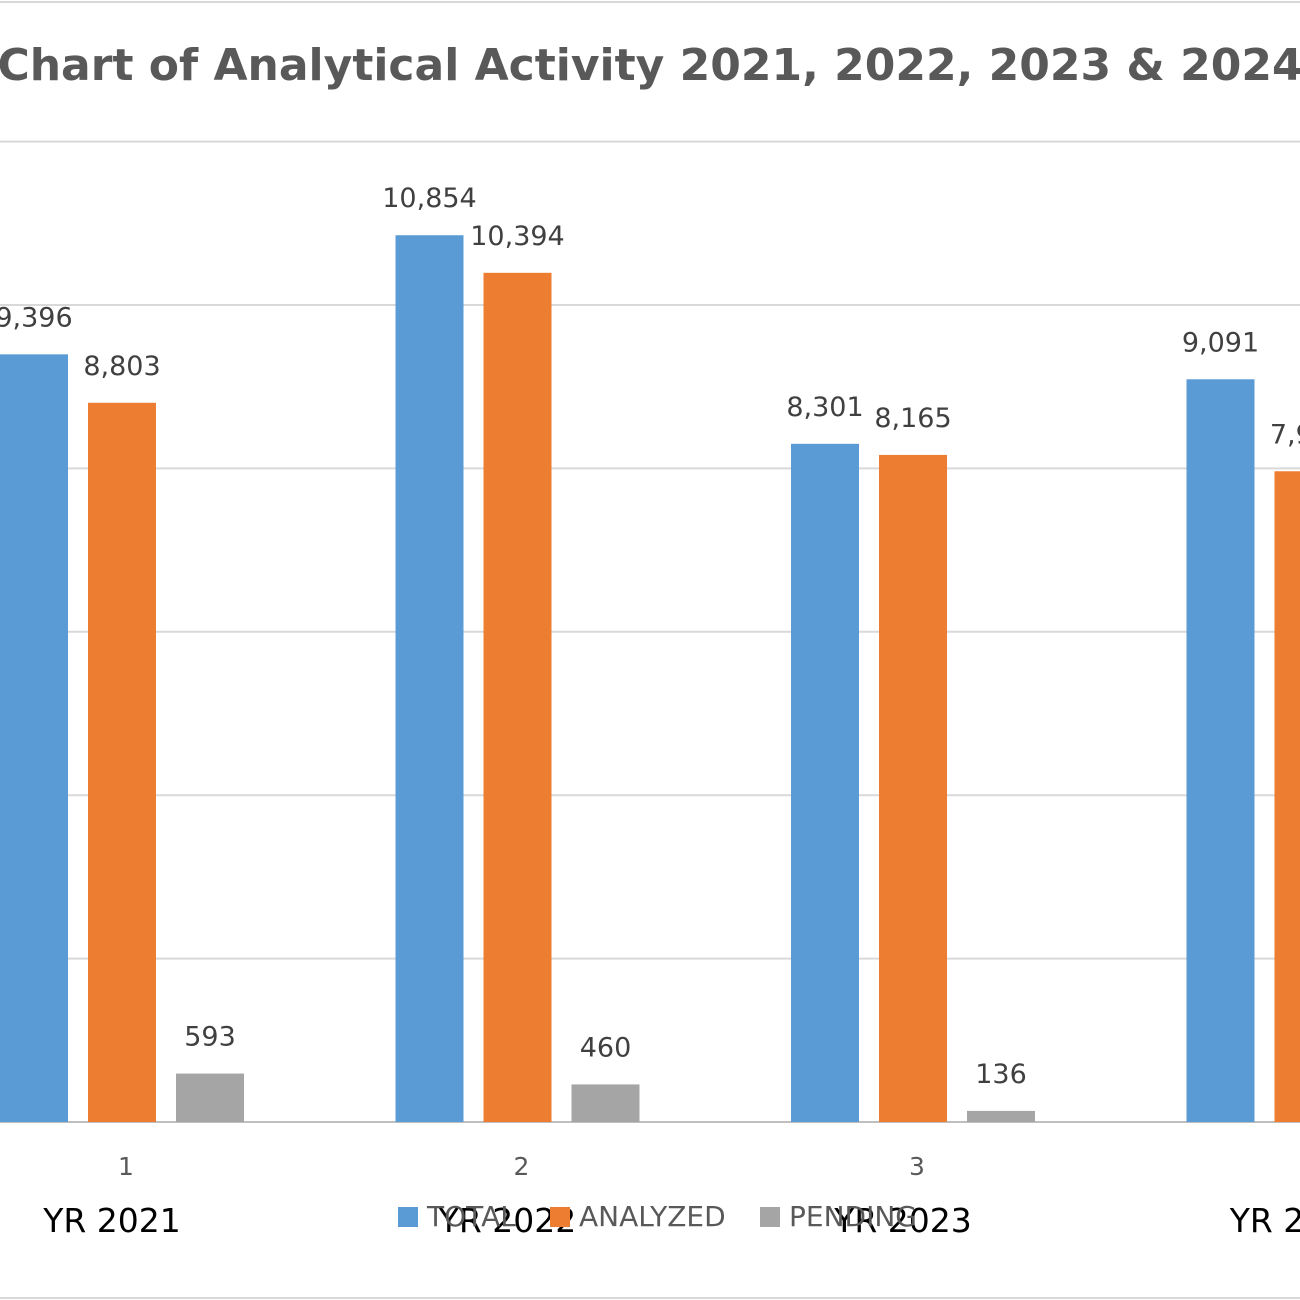  What do you see at coordinates (111, 1220) in the screenshot?
I see `year-label: YR 2021` at bounding box center [111, 1220].